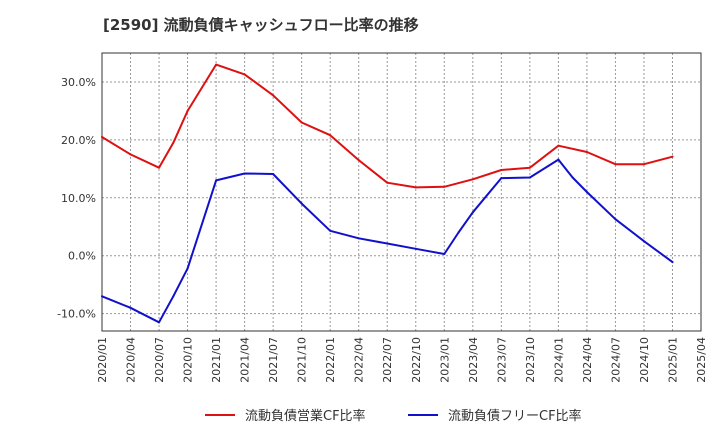 The width and height of the screenshot is (720, 440). Describe the element at coordinates (131, 360) in the screenshot. I see `x-tick-label: 2020/04` at that location.